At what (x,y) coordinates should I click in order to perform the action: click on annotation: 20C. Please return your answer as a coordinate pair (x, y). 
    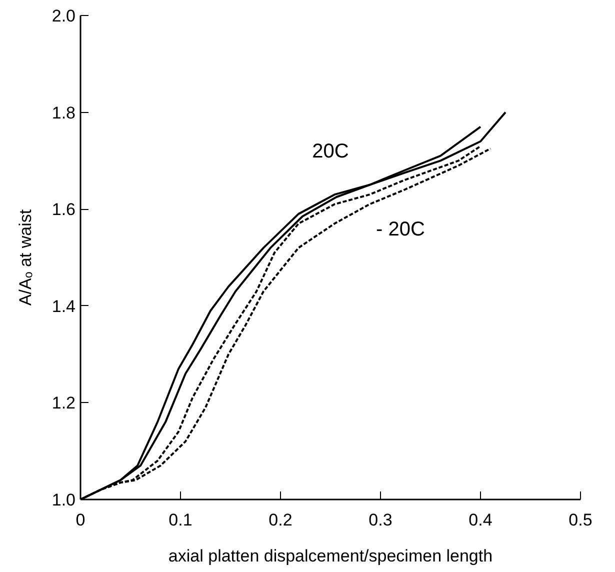
    Looking at the image, I should click on (330, 151).